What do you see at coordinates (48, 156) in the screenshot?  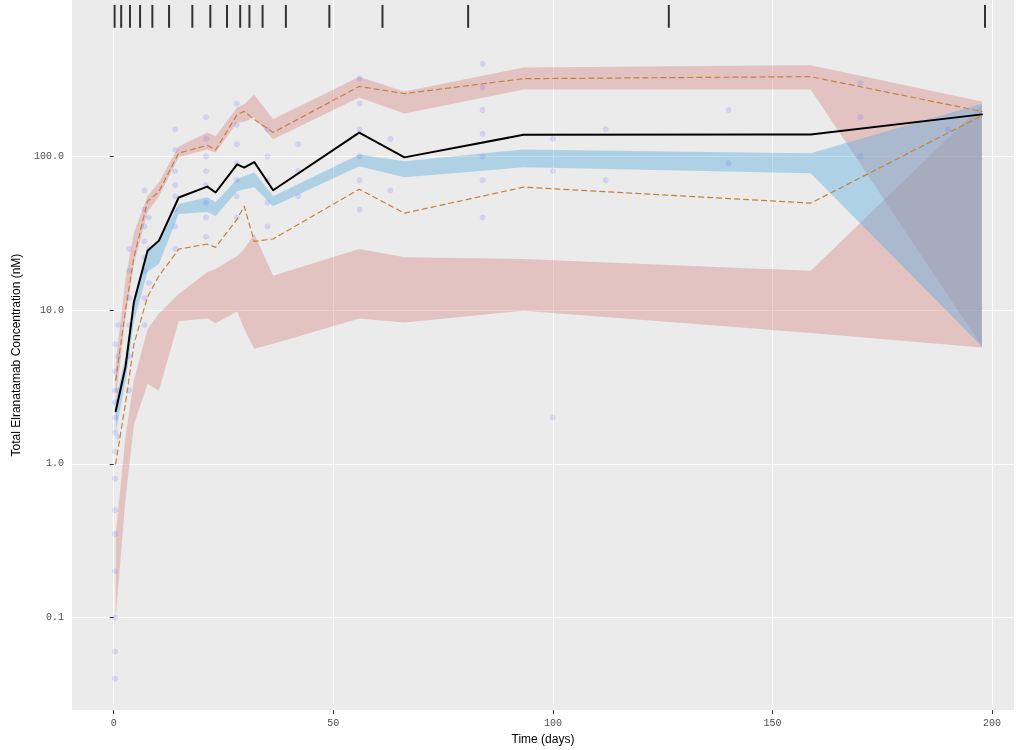 I see `y-tick-label: 100.0` at bounding box center [48, 156].